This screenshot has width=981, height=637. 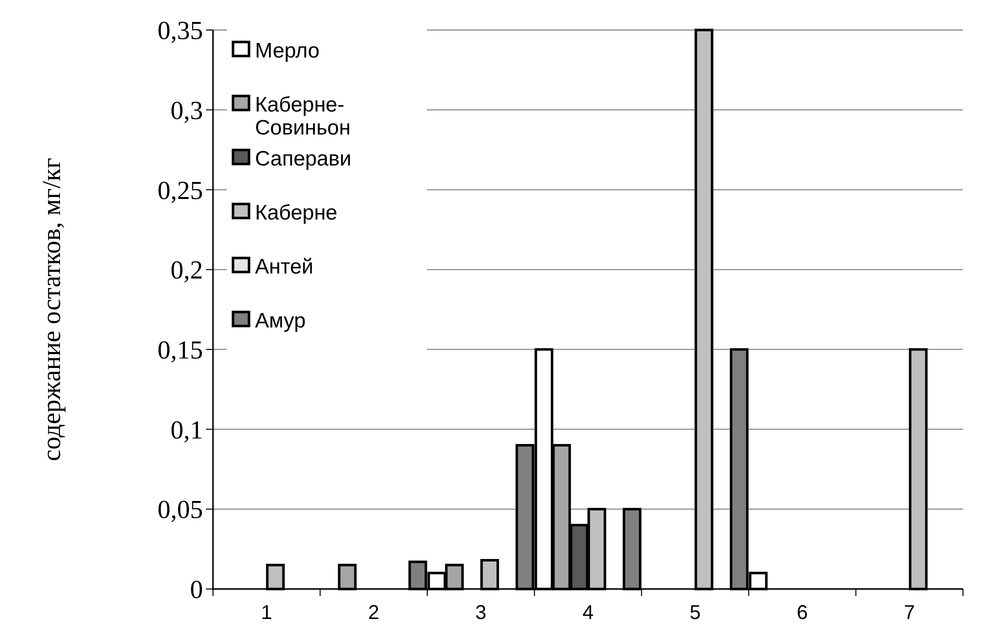 I want to click on x-tick-label: 6, so click(x=802, y=613).